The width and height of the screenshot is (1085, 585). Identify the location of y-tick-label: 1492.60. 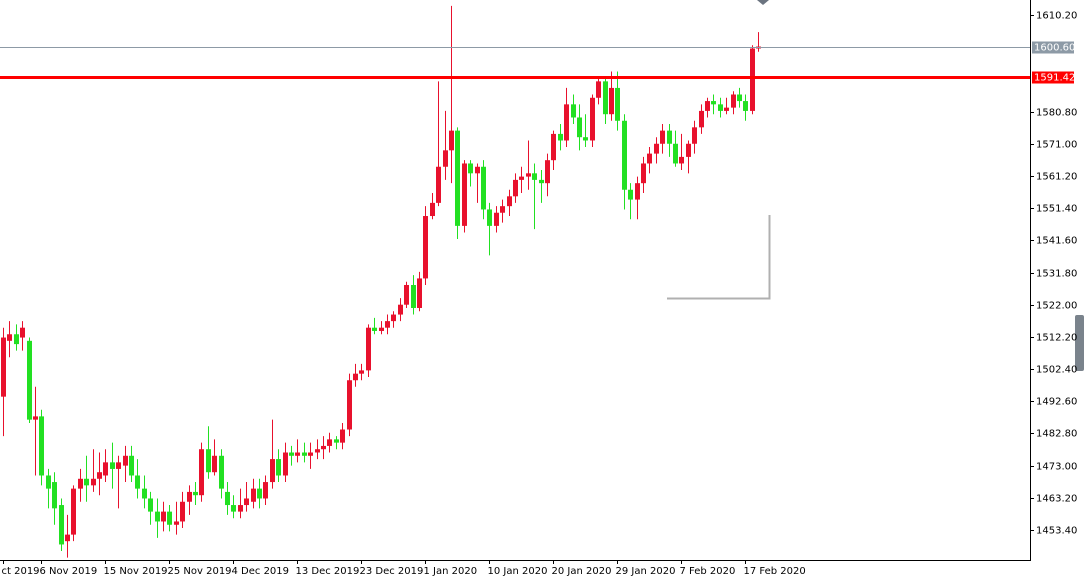
(1056, 402).